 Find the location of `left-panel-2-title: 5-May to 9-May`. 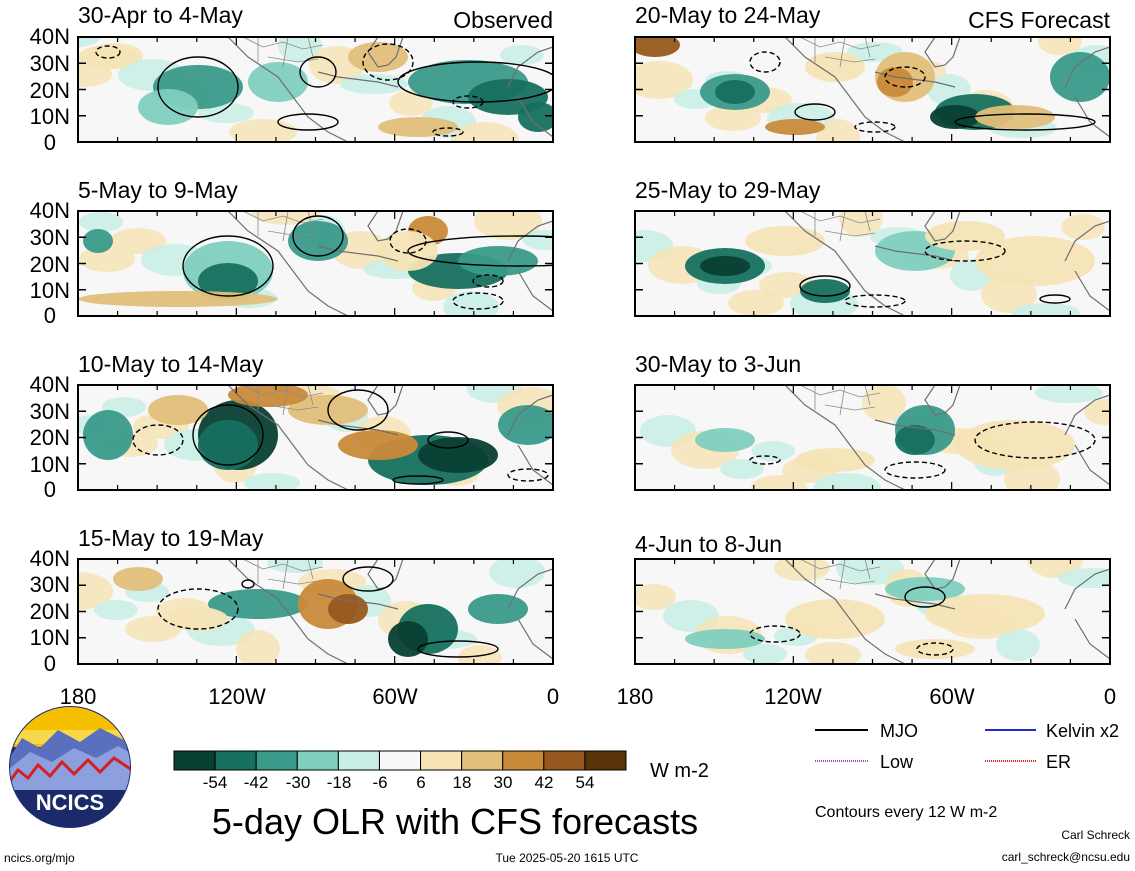

left-panel-2-title: 5-May to 9-May is located at coordinates (158, 190).